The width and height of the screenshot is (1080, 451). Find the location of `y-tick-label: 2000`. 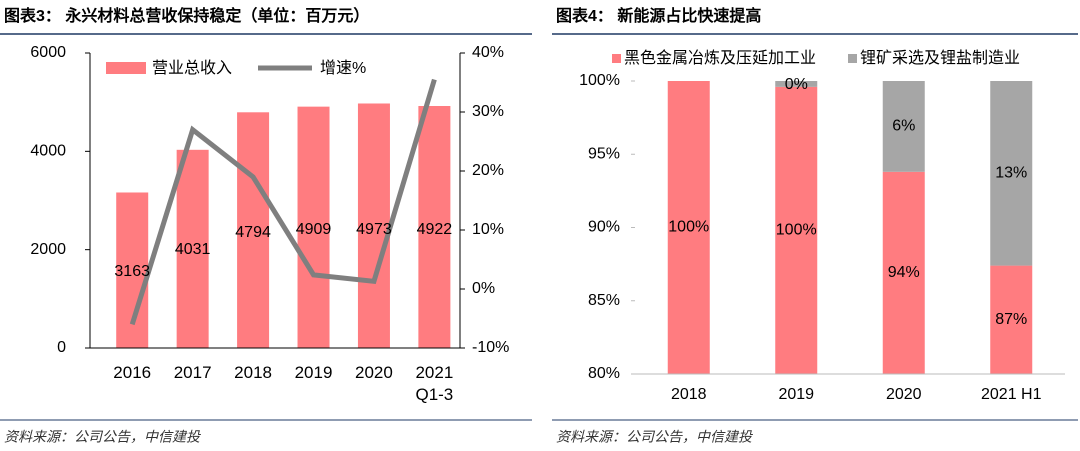

y-tick-label: 2000 is located at coordinates (48, 249).